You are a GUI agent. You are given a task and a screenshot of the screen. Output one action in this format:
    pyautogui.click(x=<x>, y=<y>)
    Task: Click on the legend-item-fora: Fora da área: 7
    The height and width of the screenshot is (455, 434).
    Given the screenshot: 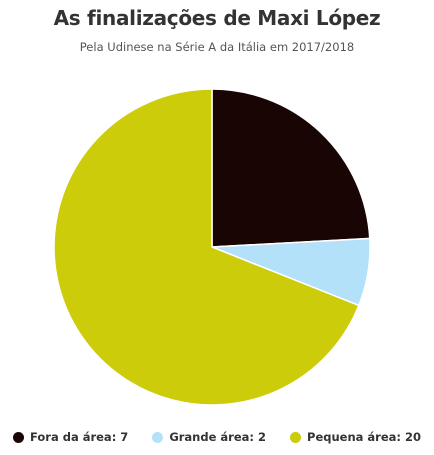 What is the action you would take?
    pyautogui.click(x=70, y=437)
    